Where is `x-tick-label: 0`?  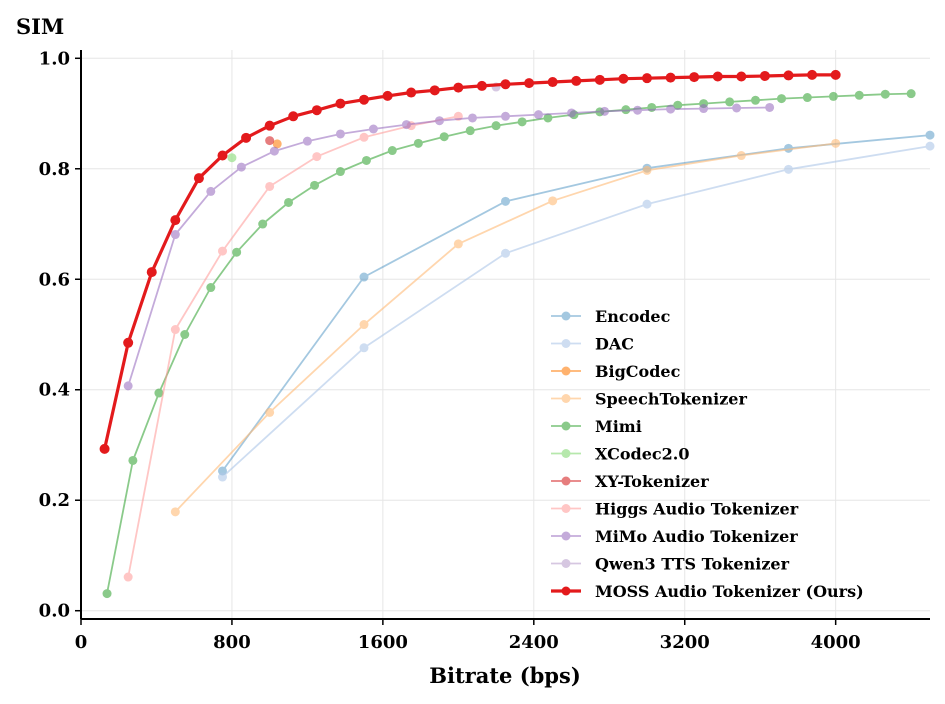
x-tick-label: 0 is located at coordinates (81, 642).